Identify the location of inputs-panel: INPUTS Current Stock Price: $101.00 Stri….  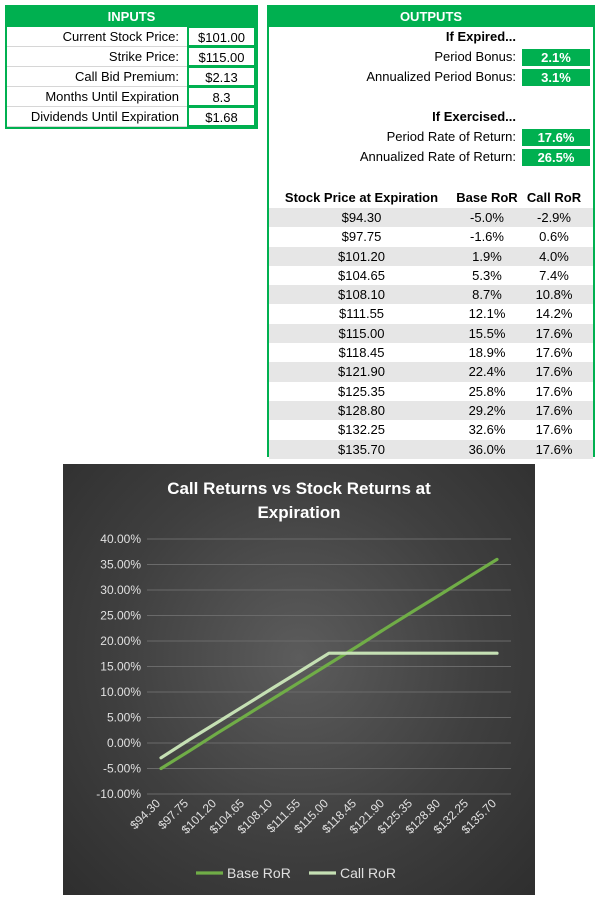
(131, 67).